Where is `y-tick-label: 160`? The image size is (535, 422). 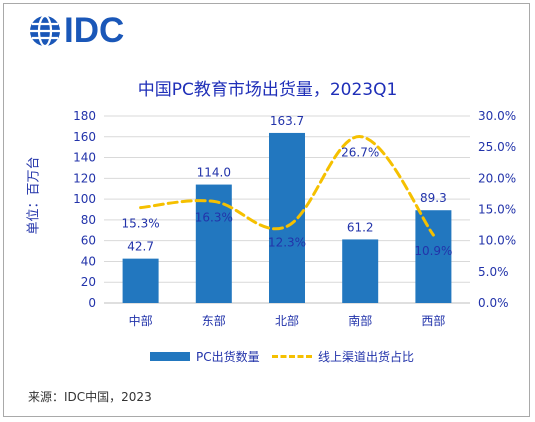 y-tick-label: 160 is located at coordinates (84, 137).